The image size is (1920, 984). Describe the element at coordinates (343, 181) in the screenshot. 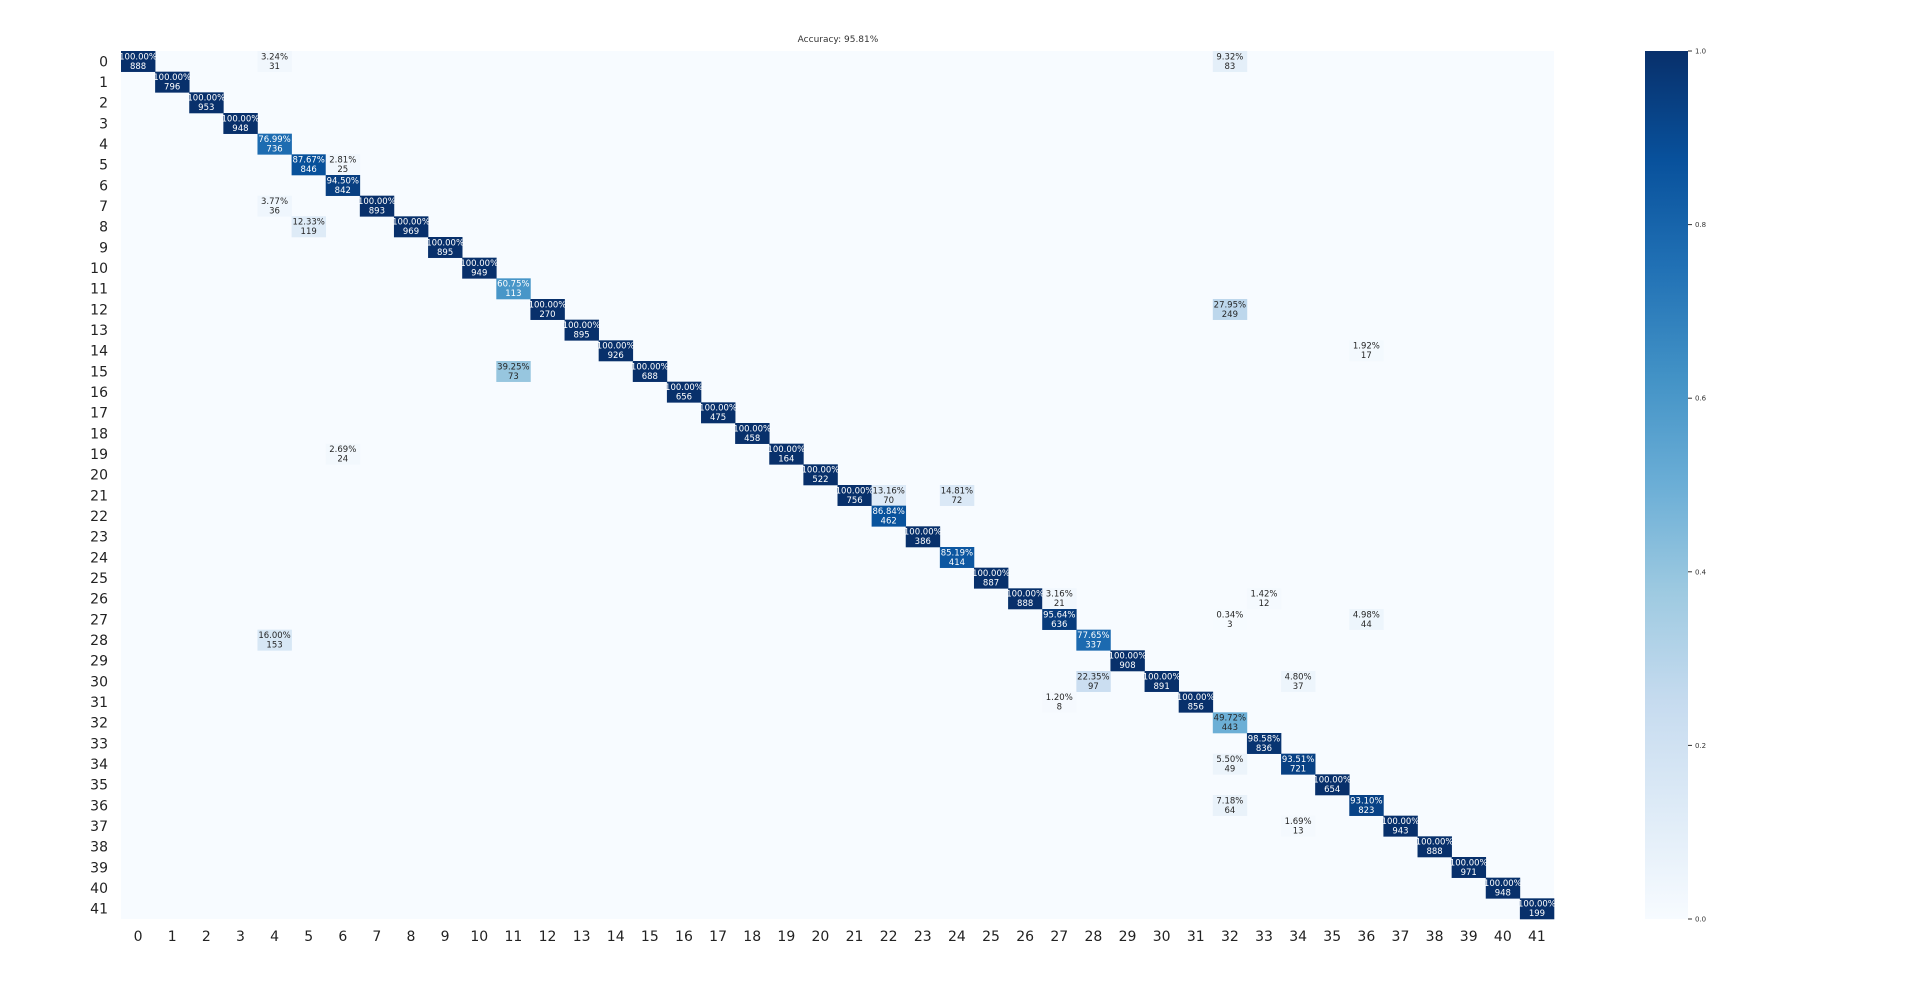

I see `cell-percent-label: 94.50%` at that location.